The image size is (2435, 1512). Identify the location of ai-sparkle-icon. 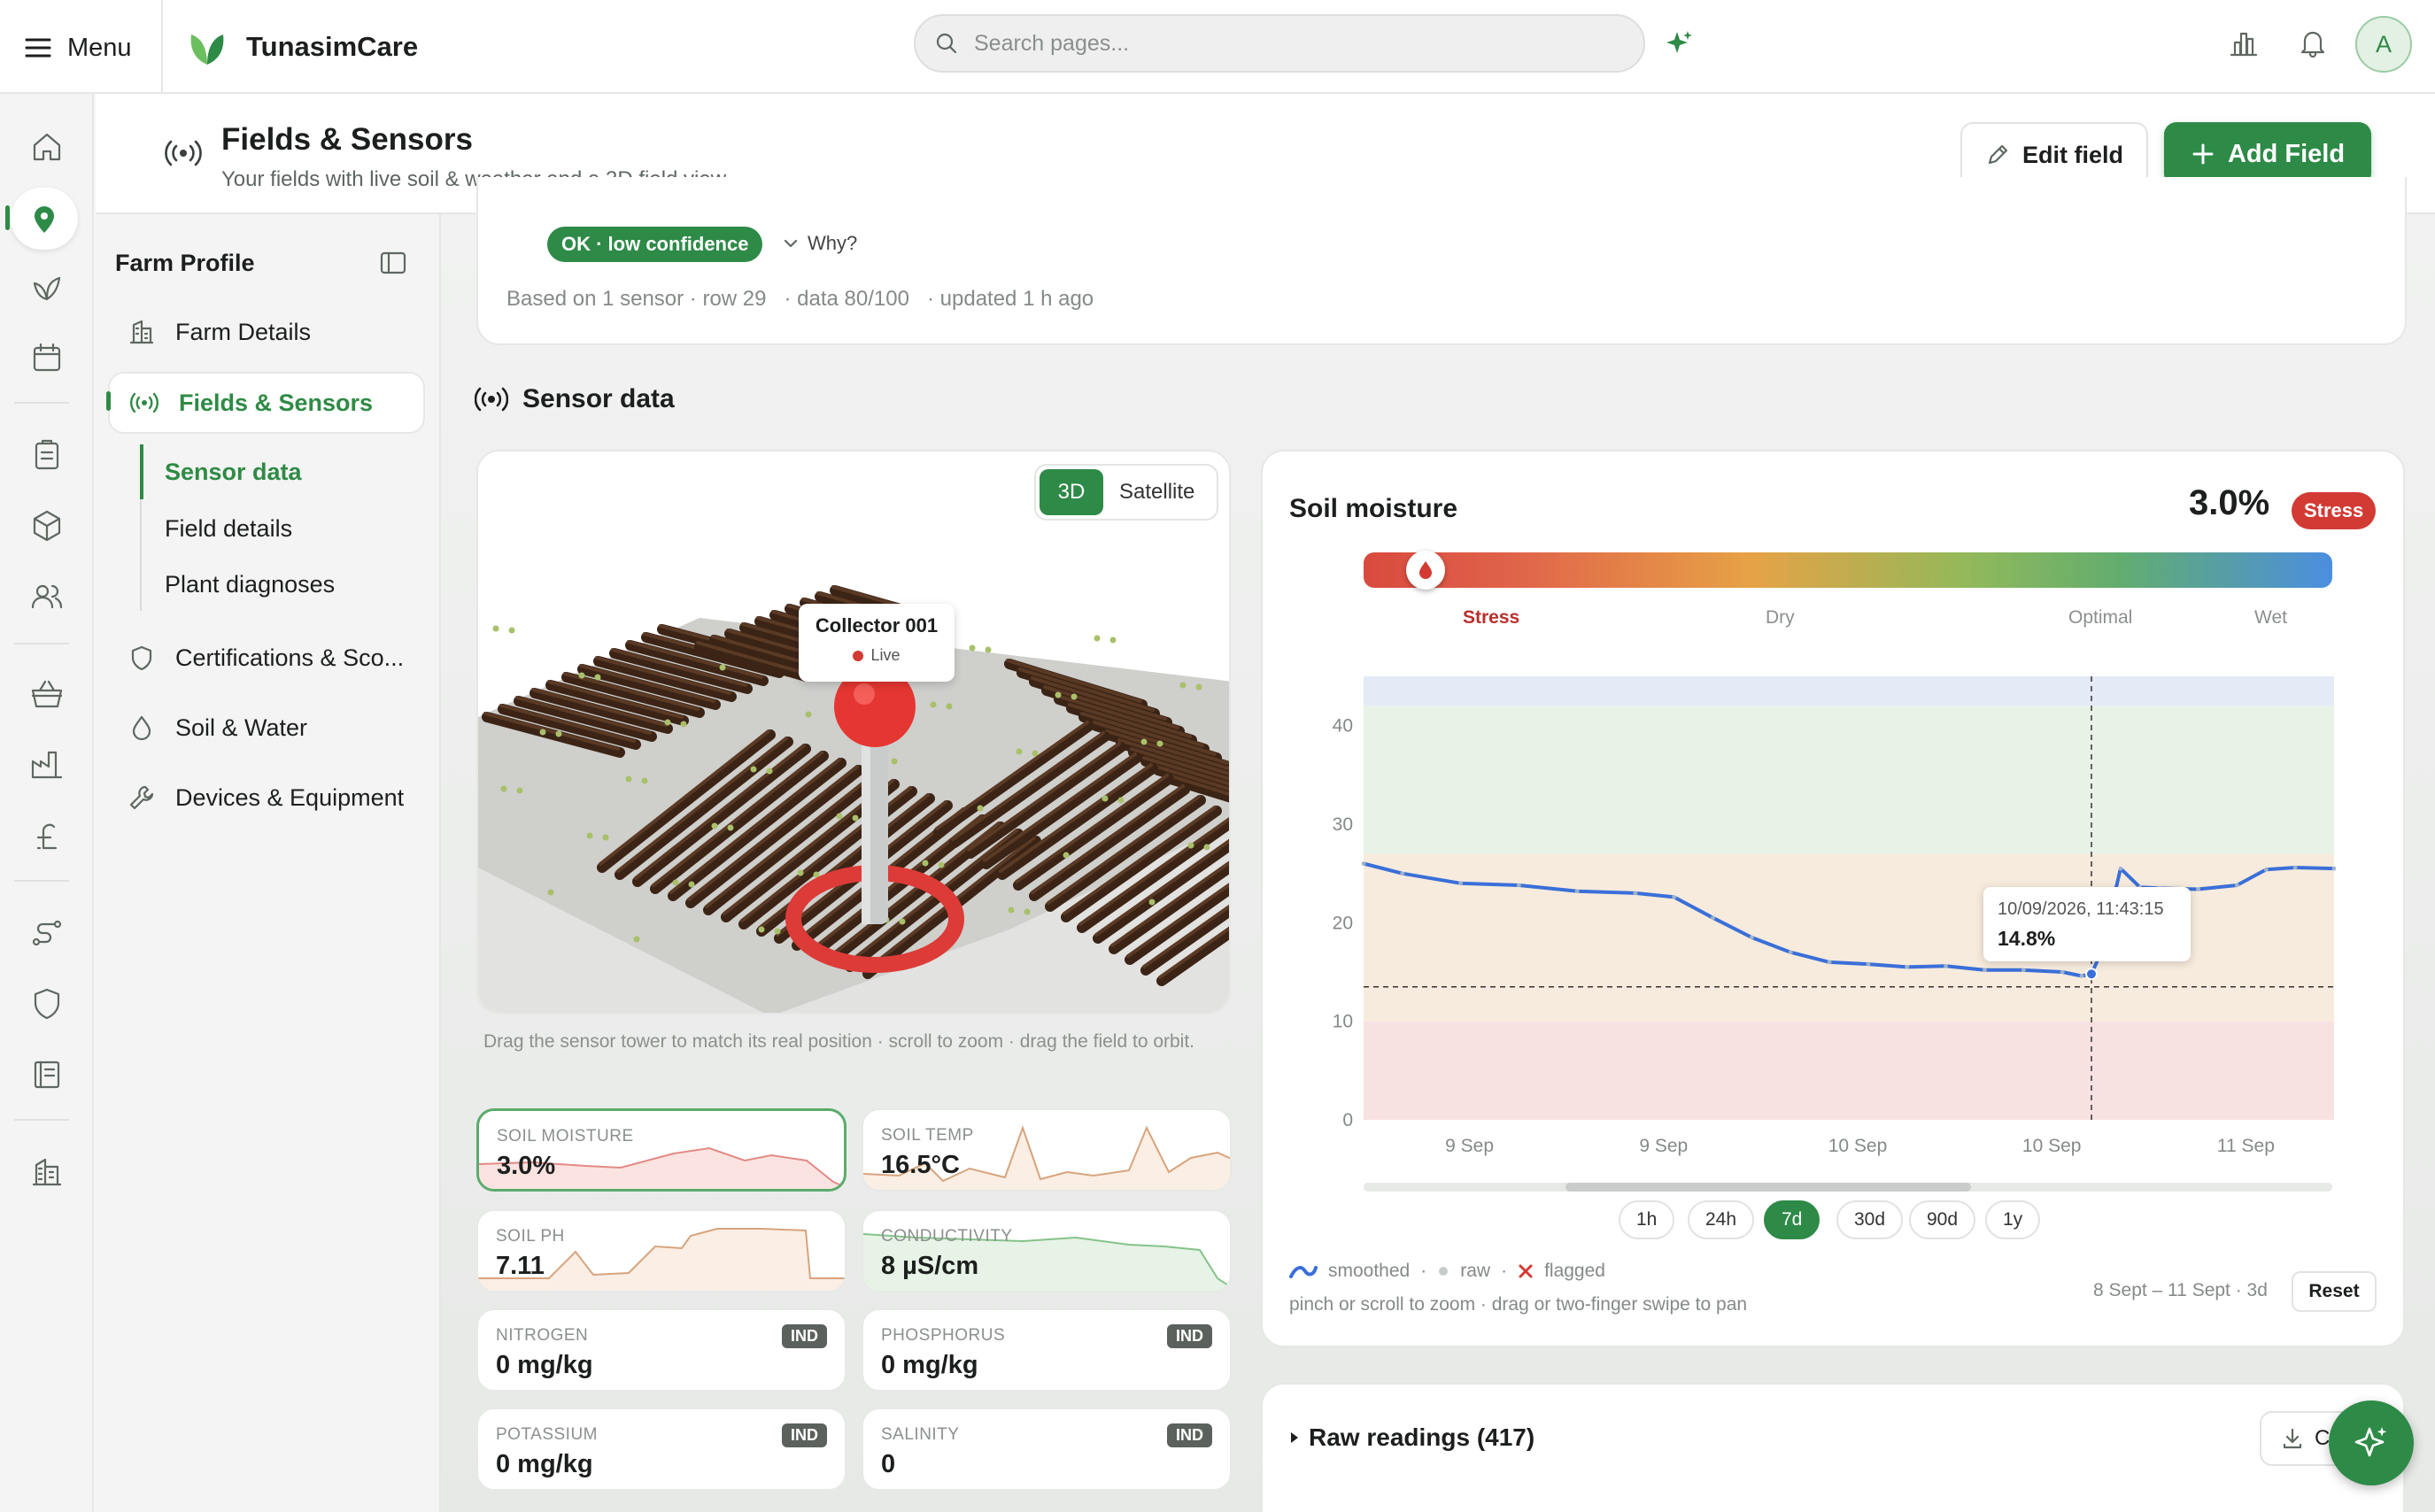
(1679, 44).